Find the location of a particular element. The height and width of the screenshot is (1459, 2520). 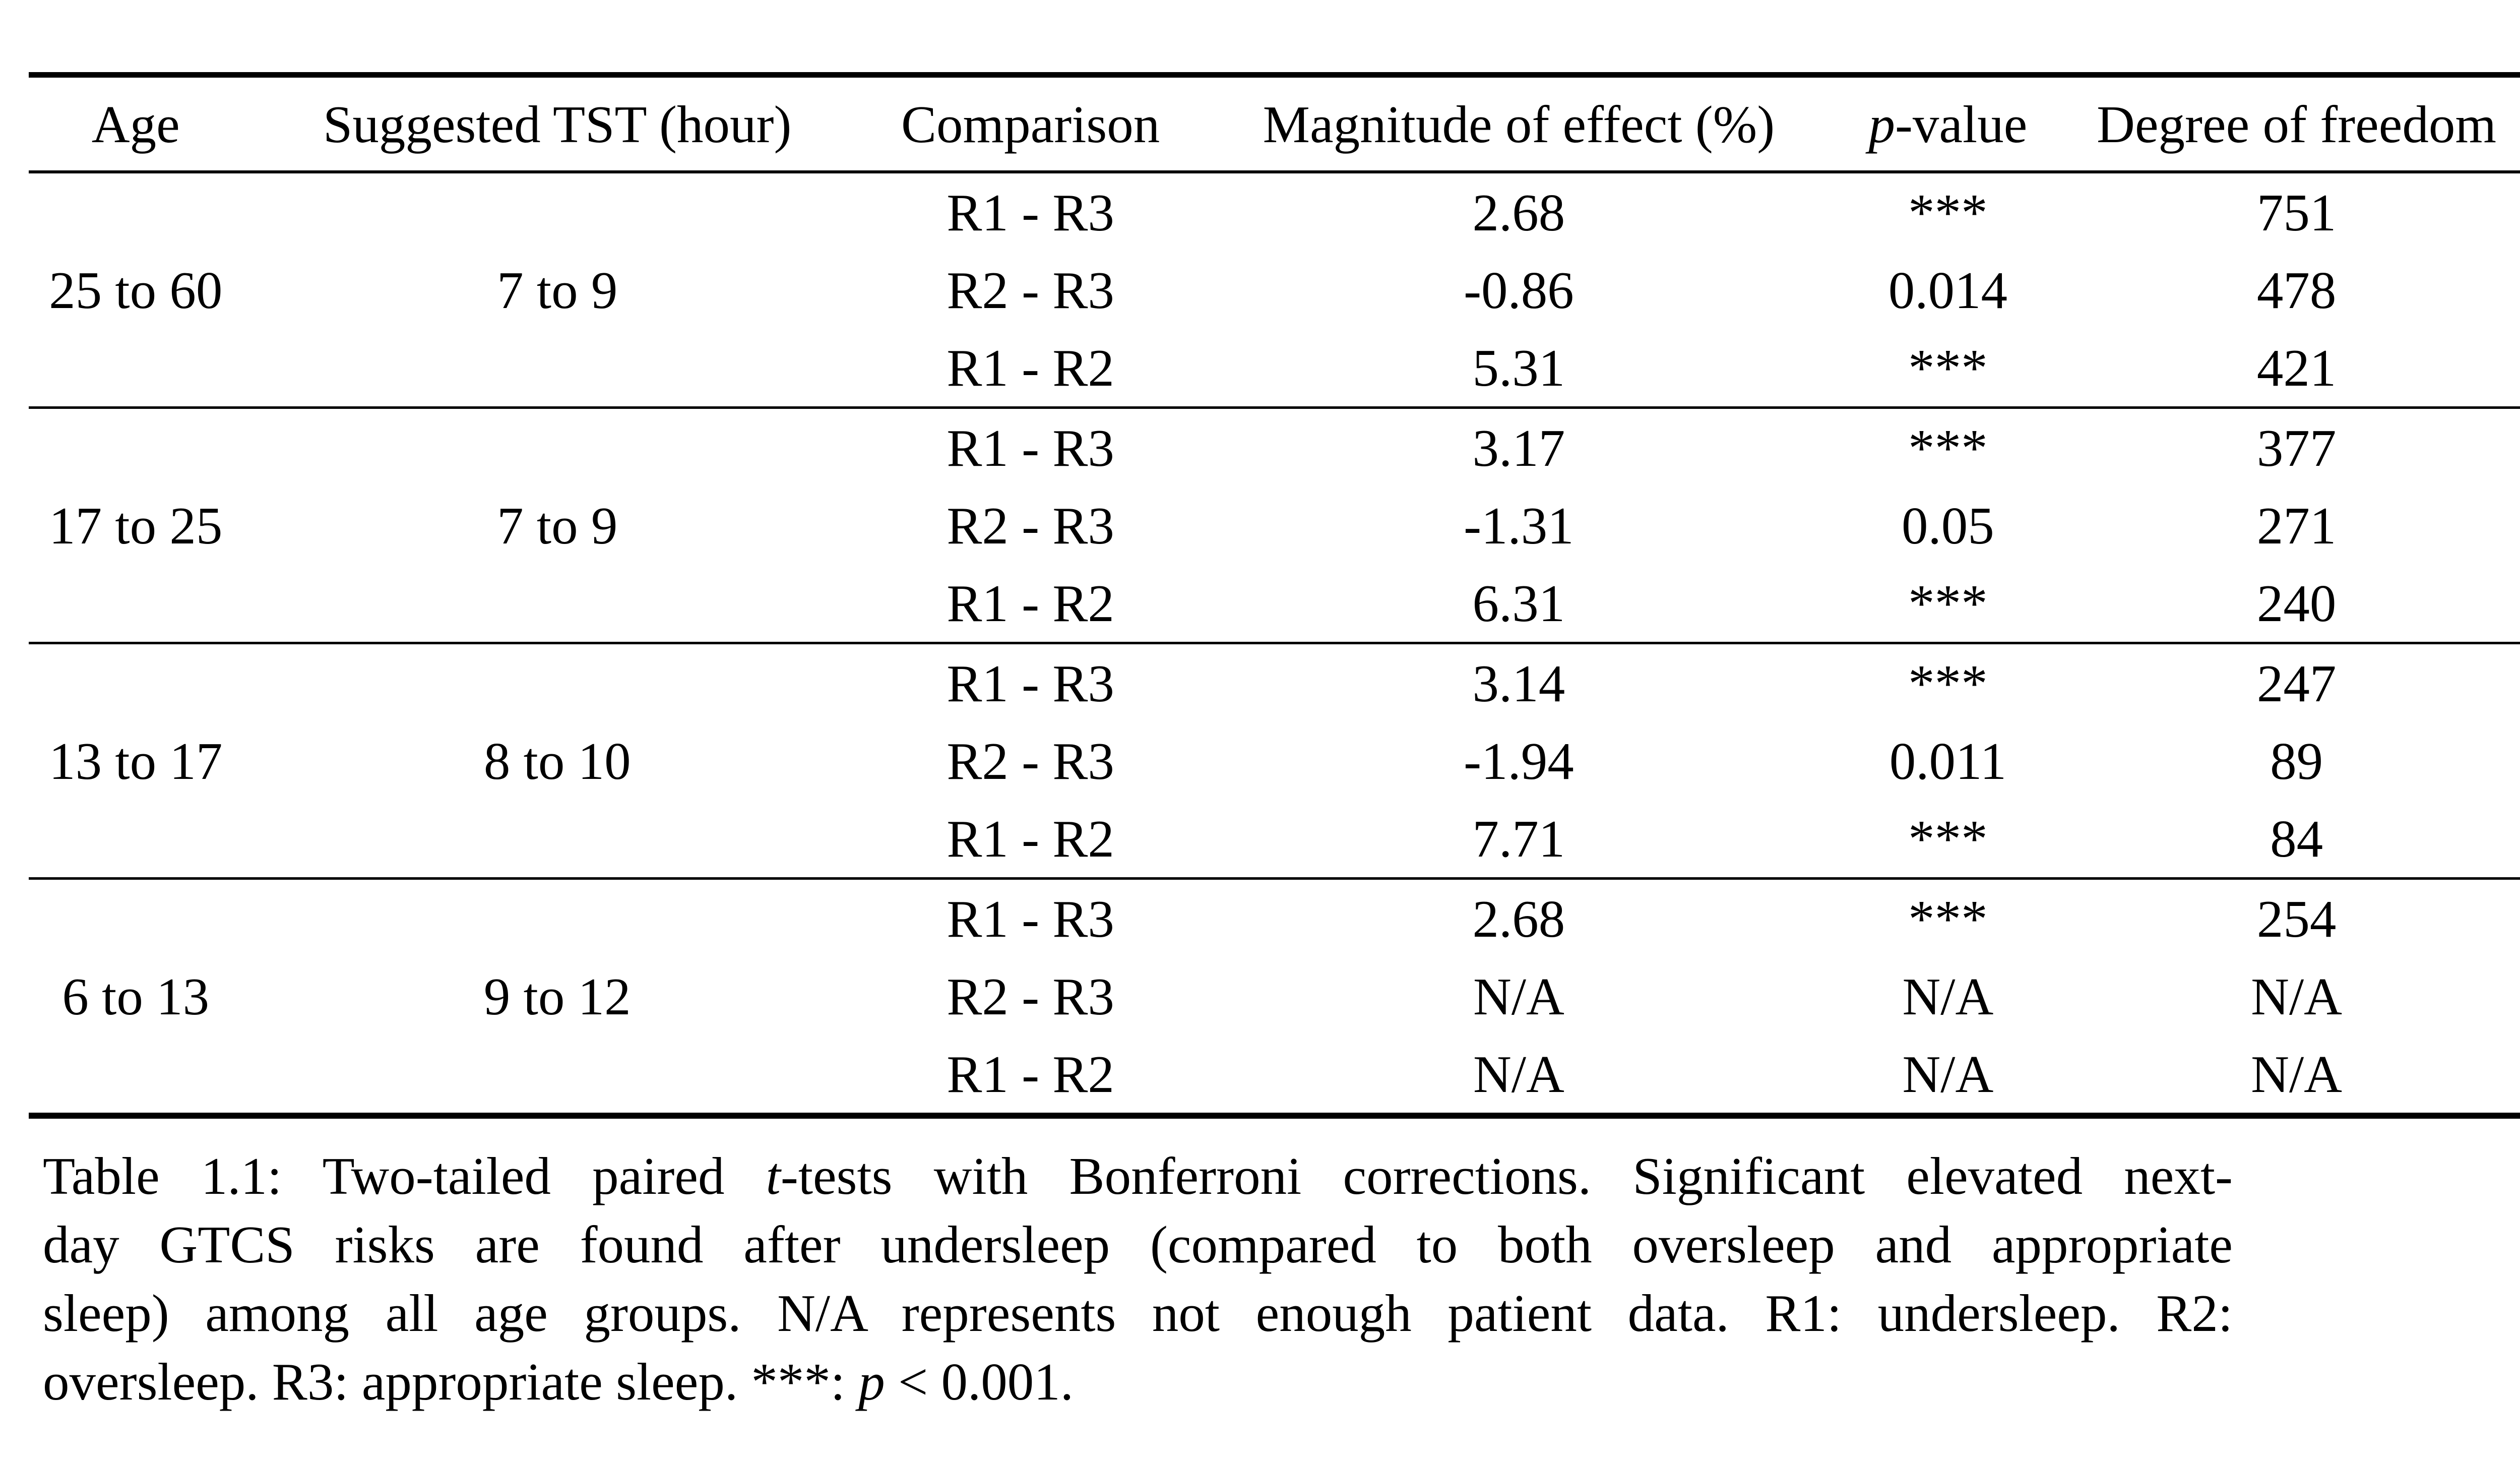

table-row: R2 - R3 -1.31 0.05 271 is located at coordinates (1274, 525).